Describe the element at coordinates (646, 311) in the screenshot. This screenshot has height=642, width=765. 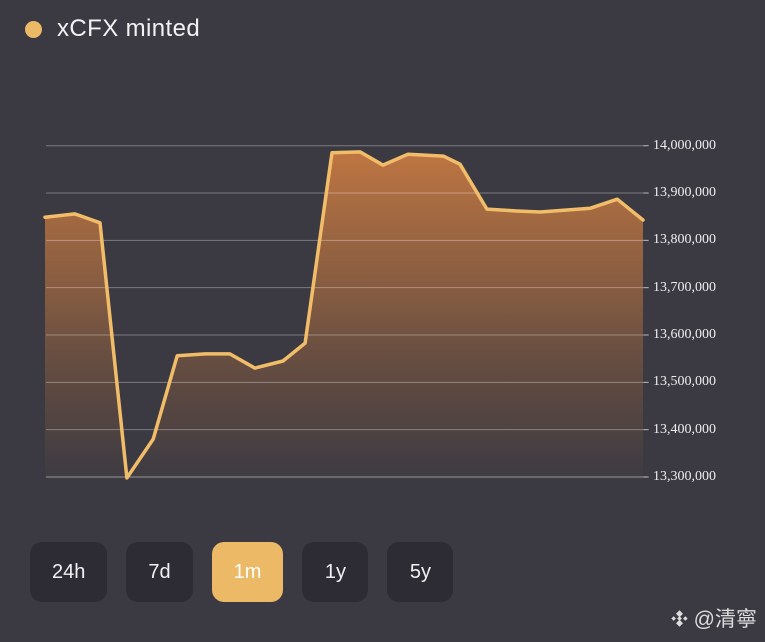
I see `y-axis-ticks` at that location.